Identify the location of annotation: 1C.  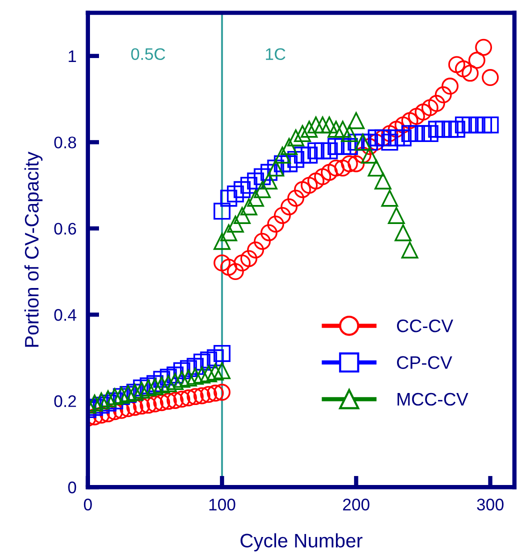
(276, 54).